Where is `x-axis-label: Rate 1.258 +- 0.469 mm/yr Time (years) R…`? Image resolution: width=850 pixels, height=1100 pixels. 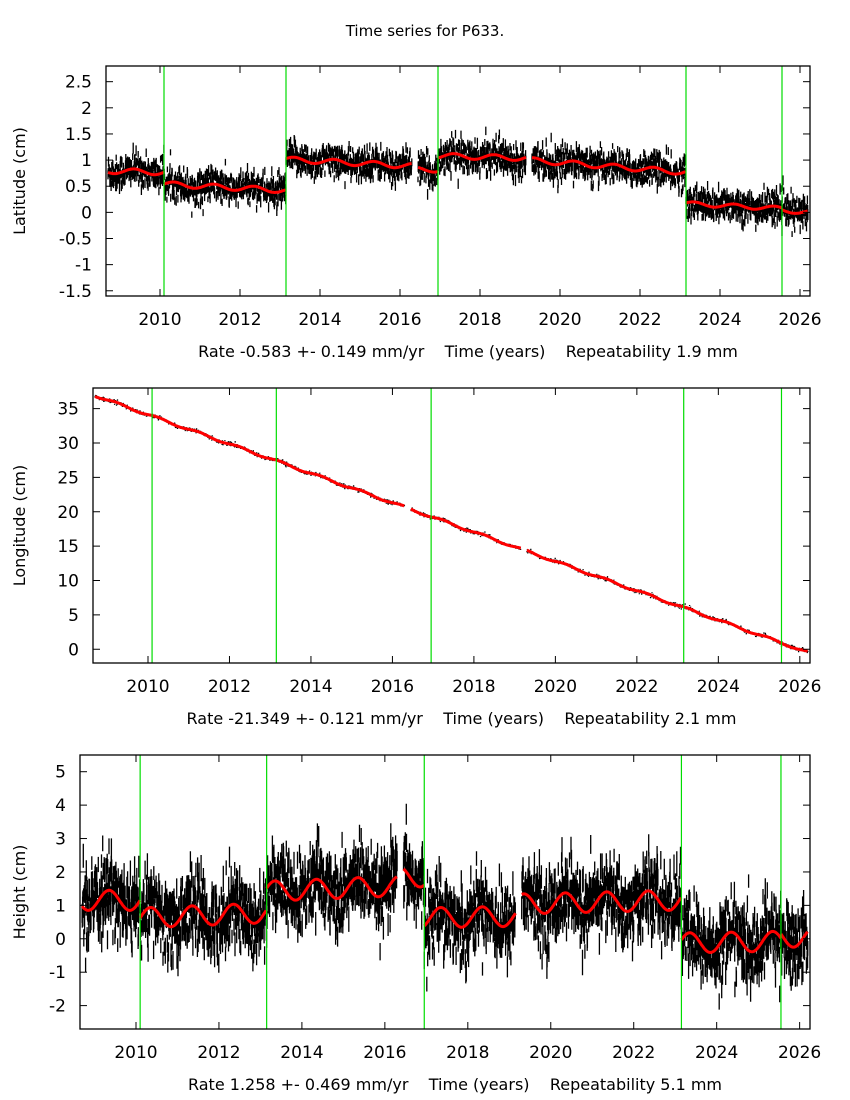
x-axis-label: Rate 1.258 +- 0.469 mm/yr Time (years) R… is located at coordinates (455, 1084).